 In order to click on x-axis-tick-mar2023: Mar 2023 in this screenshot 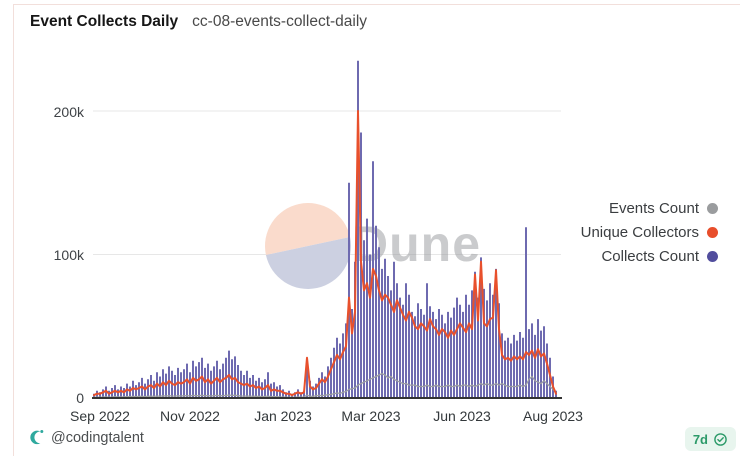, I will do `click(371, 416)`.